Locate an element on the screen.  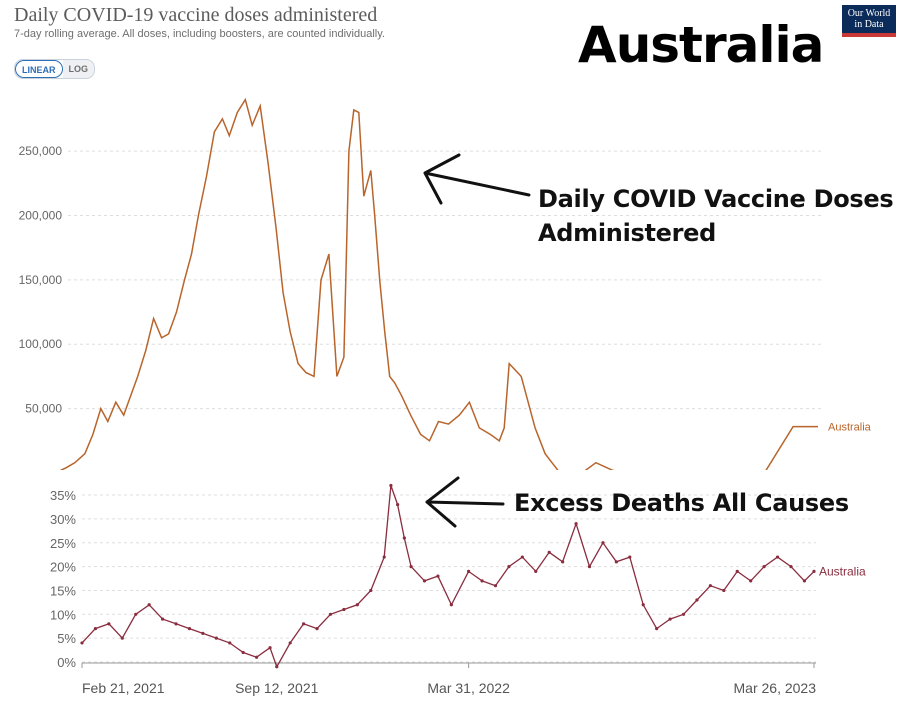
deaths-y-tick: 25% is located at coordinates (63, 543).